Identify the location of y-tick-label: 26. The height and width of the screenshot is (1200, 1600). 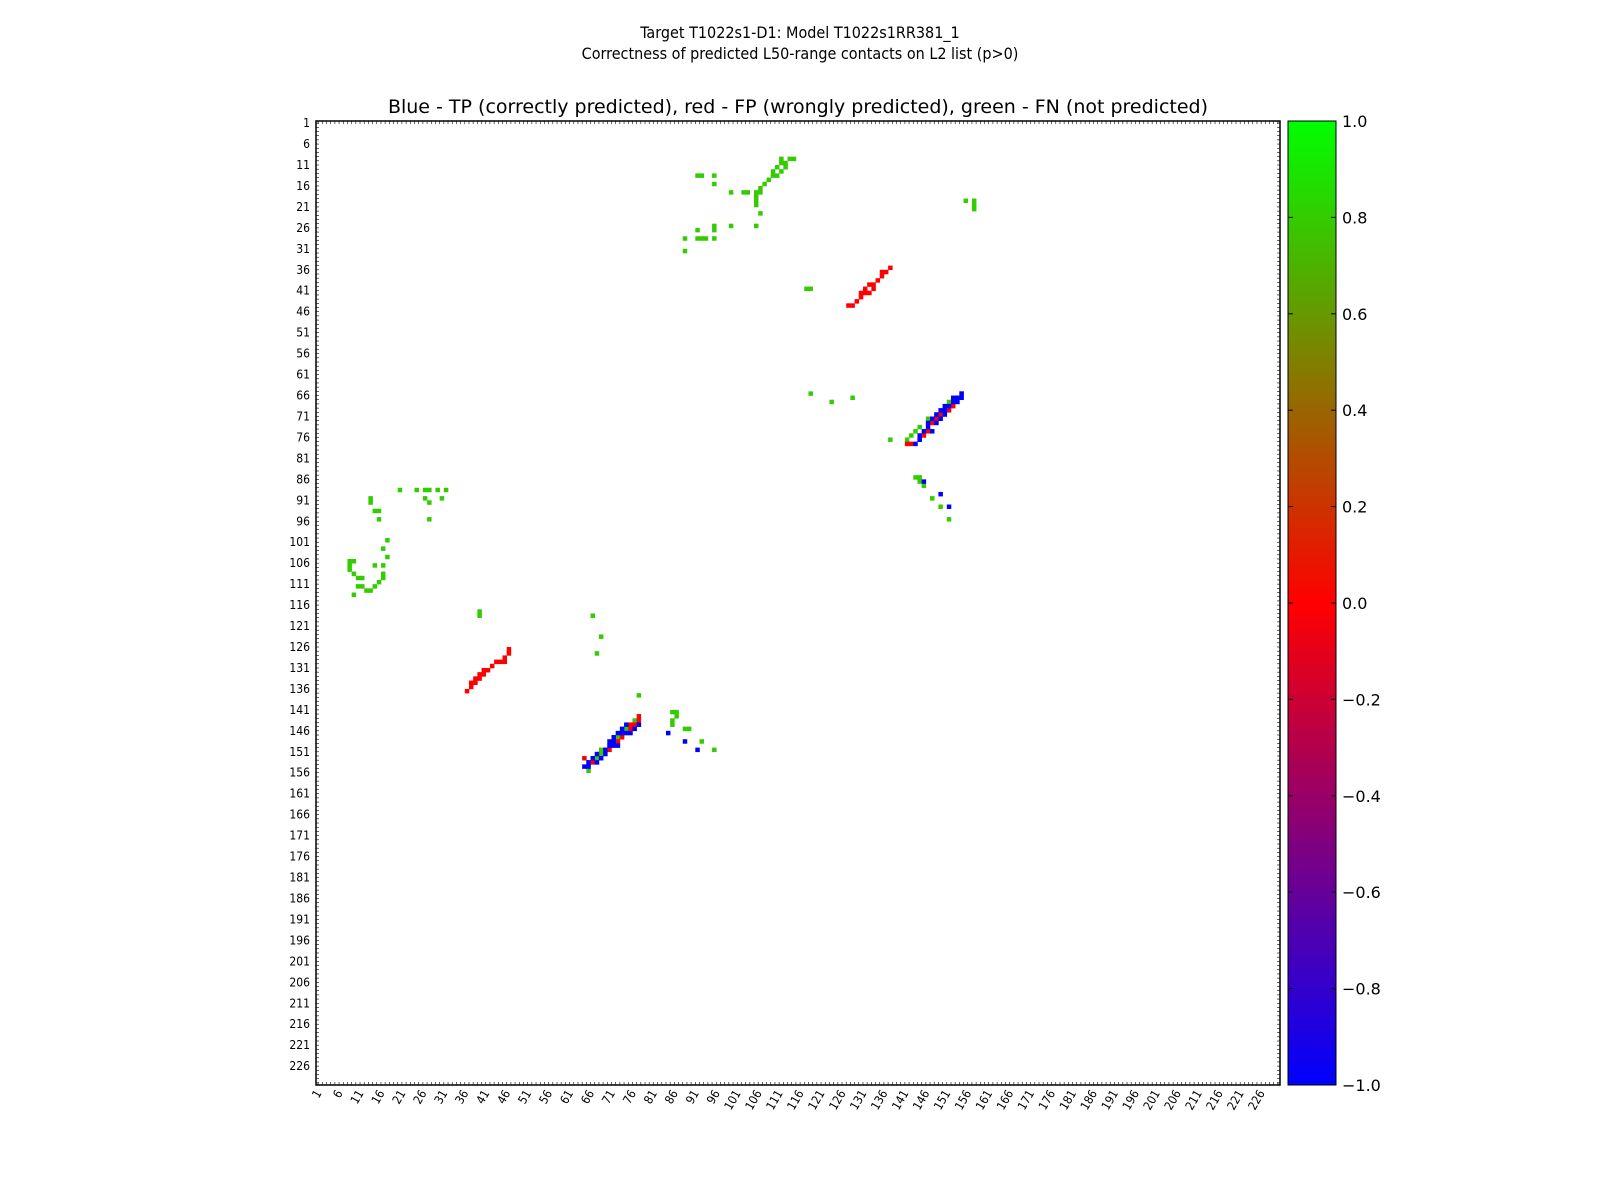
(303, 228).